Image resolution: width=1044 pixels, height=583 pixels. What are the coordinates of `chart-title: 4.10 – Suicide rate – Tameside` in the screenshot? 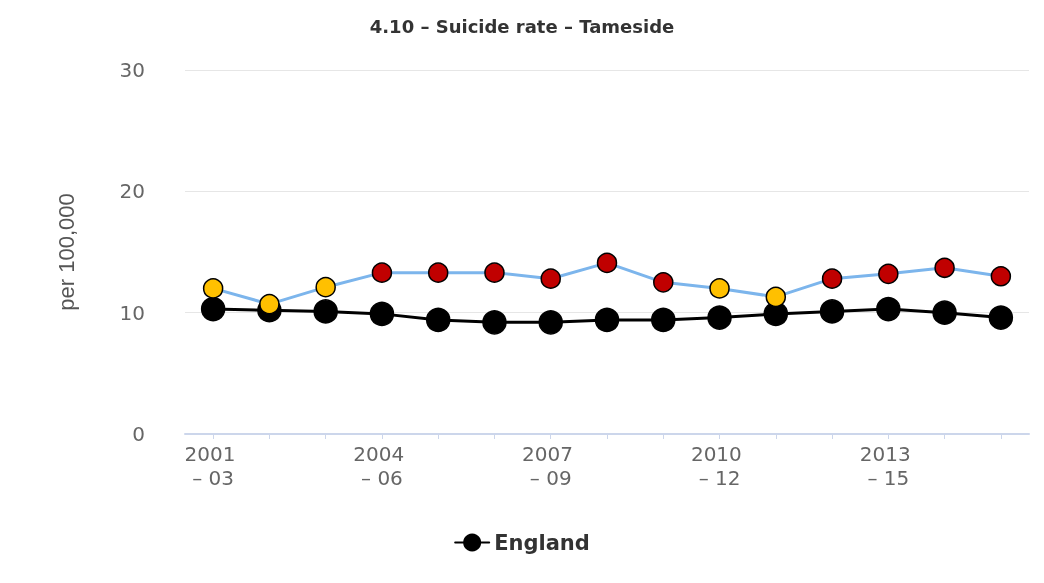 It's located at (522, 26).